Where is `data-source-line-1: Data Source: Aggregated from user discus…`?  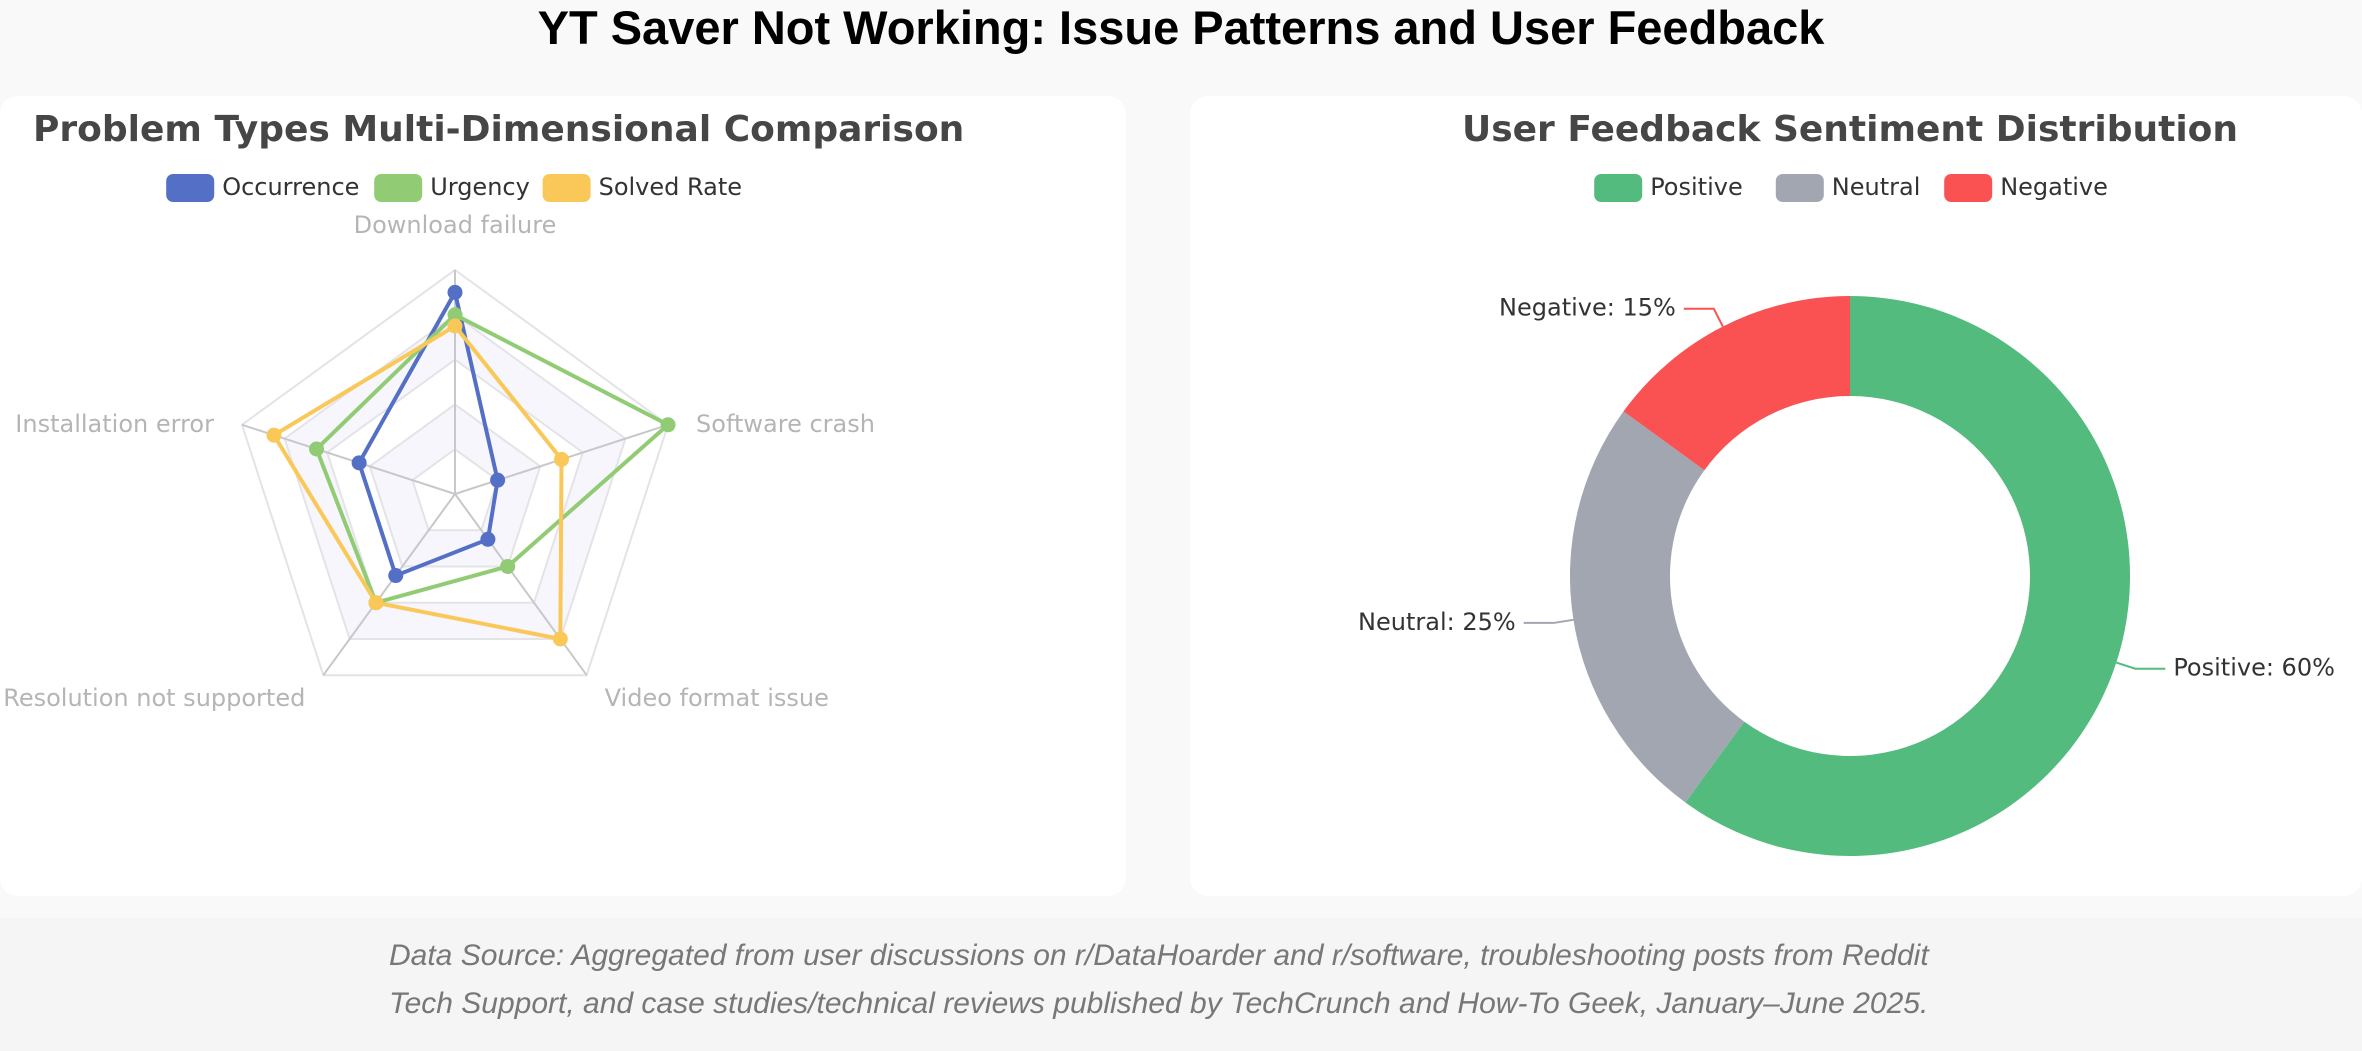 data-source-line-1: Data Source: Aggregated from user discus… is located at coordinates (1159, 955).